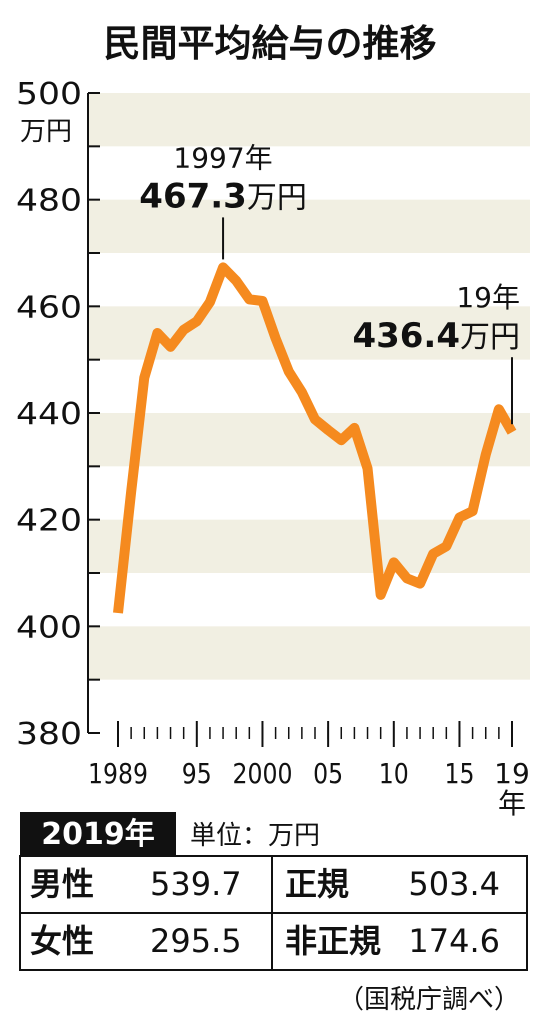 The height and width of the screenshot is (1028, 541). What do you see at coordinates (196, 884) in the screenshot?
I see `table-cell: 539.7` at bounding box center [196, 884].